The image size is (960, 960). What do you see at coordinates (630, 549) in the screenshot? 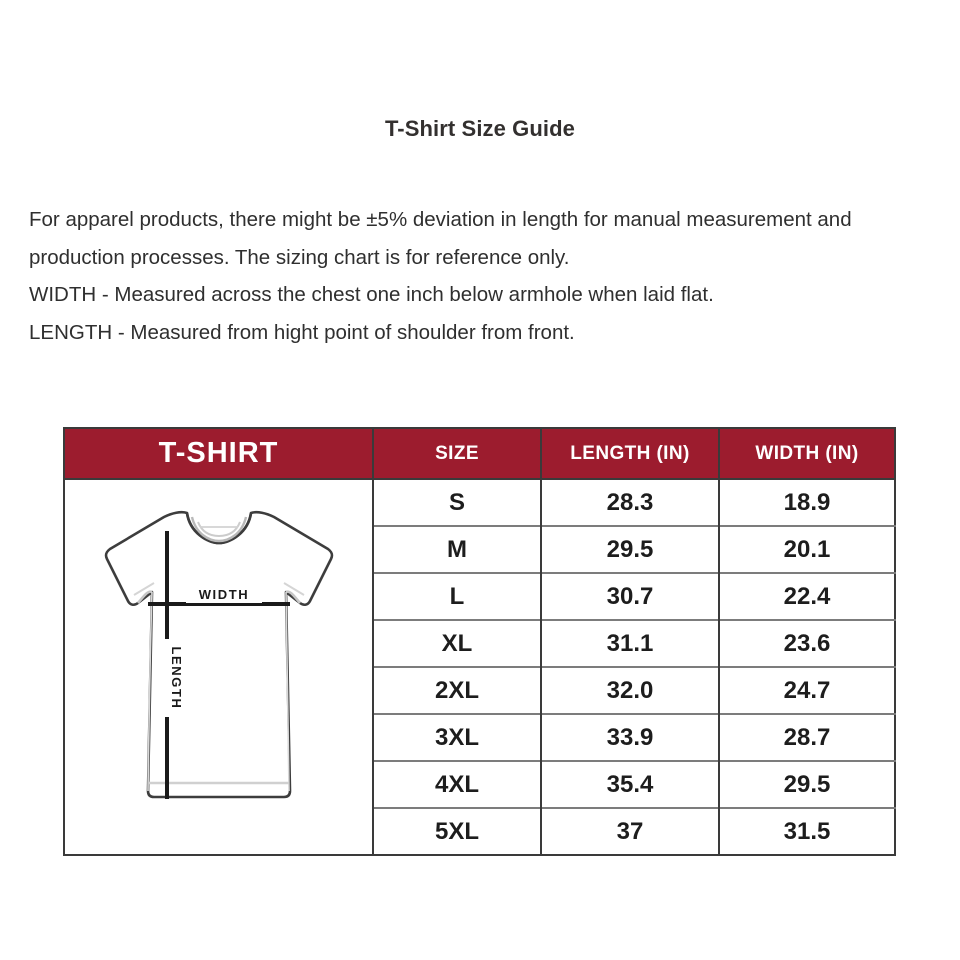
I see `cell-length: 29.5` at bounding box center [630, 549].